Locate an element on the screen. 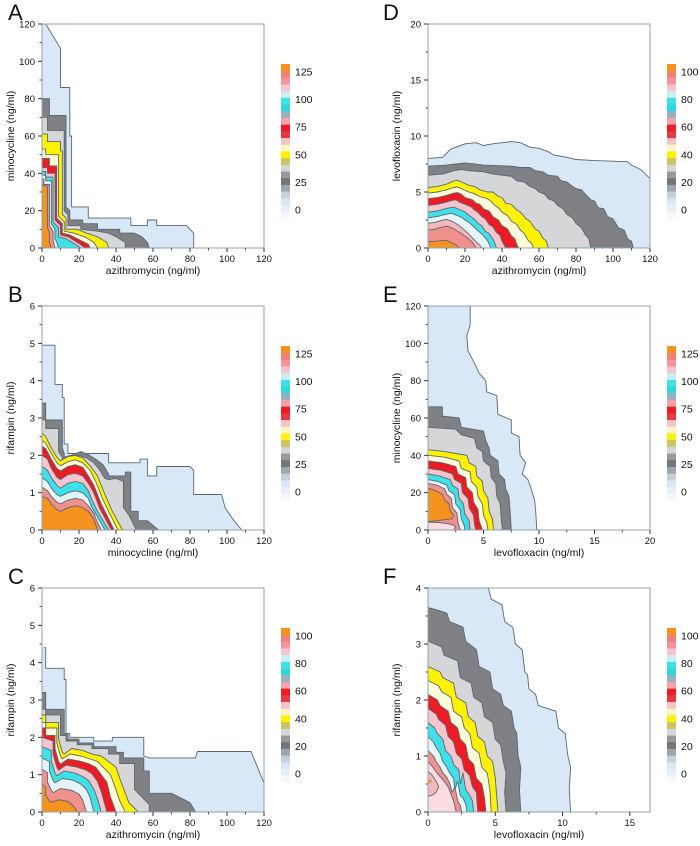 The image size is (700, 846). y-axis-label: rifampin (ng/ml) is located at coordinates (397, 700).